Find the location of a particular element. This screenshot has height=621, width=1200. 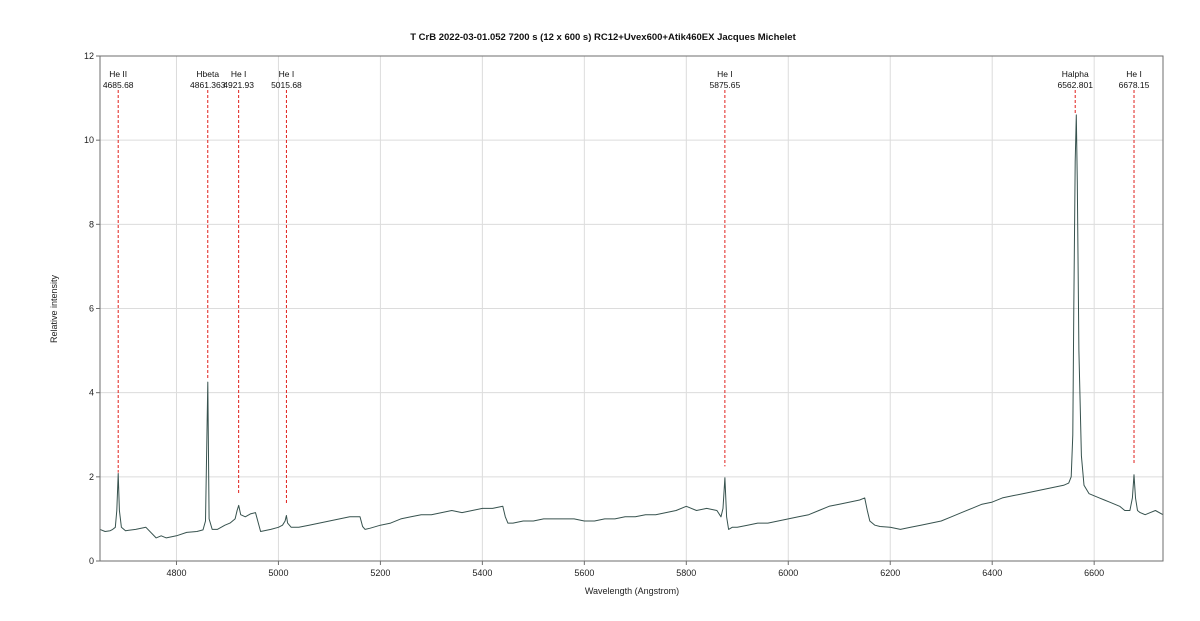

y-tick-label: 12 is located at coordinates (89, 56).